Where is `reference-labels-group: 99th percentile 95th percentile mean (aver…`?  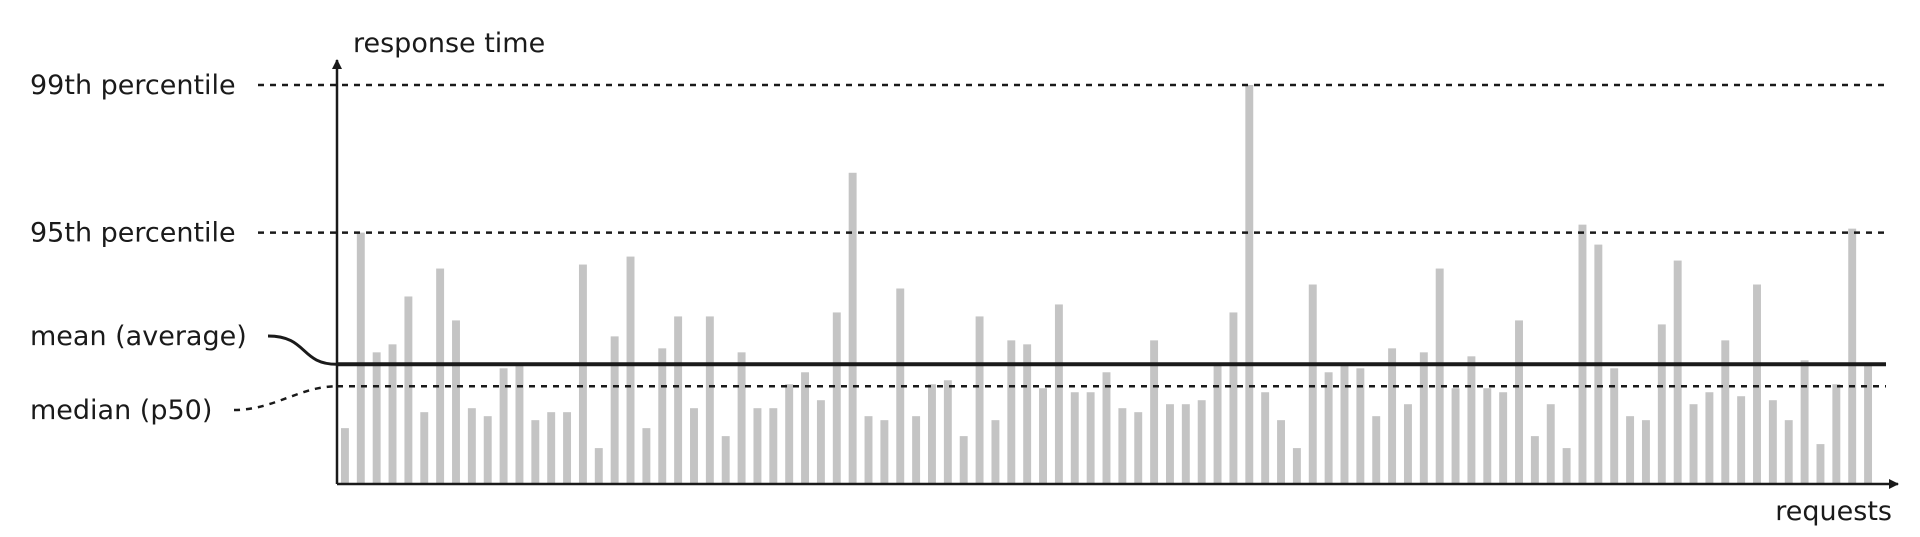 reference-labels-group: 99th percentile 95th percentile mean (aver… is located at coordinates (138, 248).